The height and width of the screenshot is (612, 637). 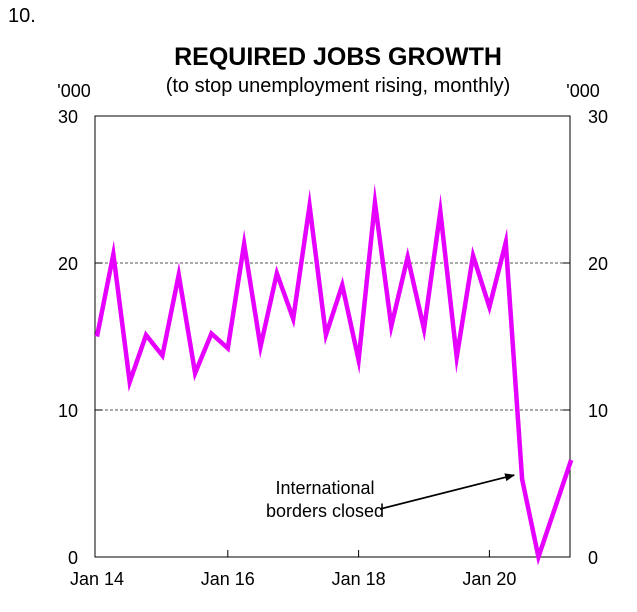 What do you see at coordinates (338, 57) in the screenshot?
I see `chart-title: REQUIRED JOBS GROWTH` at bounding box center [338, 57].